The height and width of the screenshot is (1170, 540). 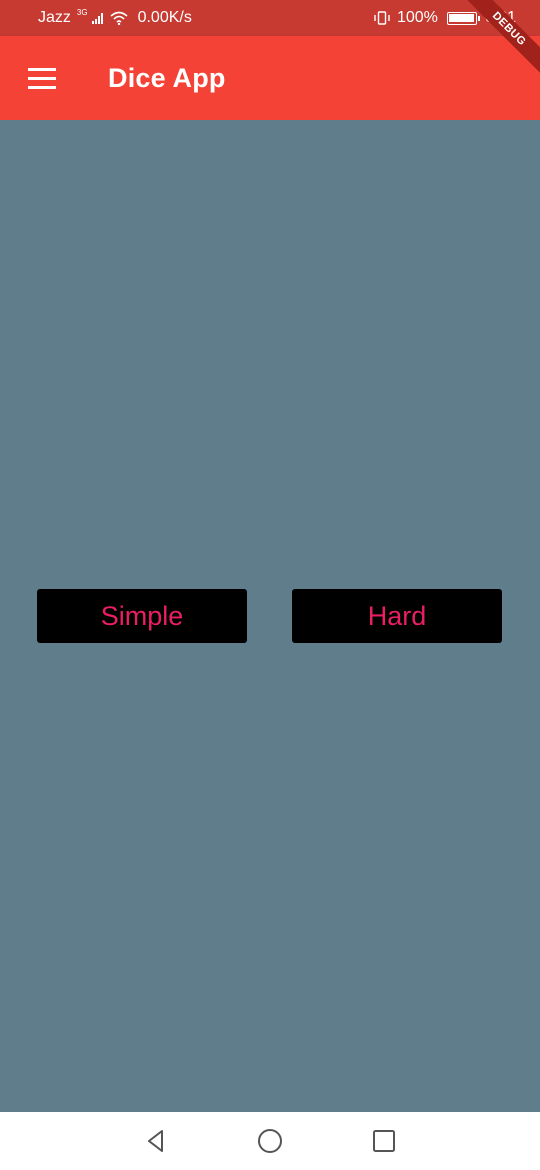 I want to click on back-triangle-icon, so click(x=155, y=1141).